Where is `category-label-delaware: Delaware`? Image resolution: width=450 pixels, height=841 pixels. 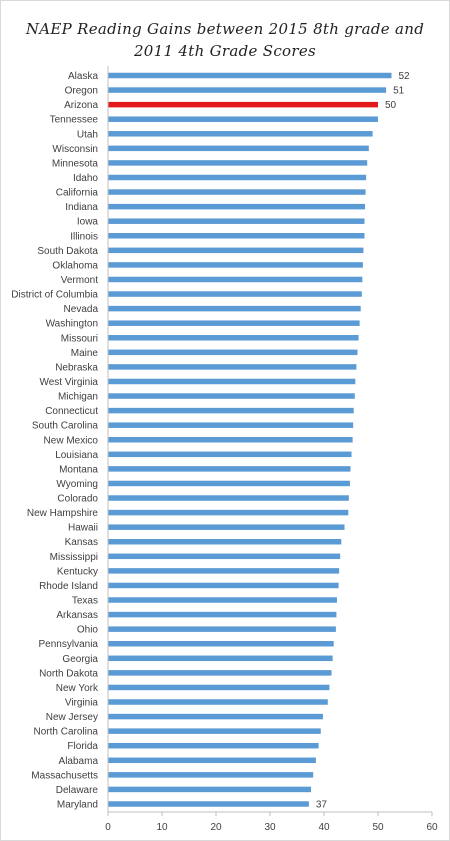
category-label-delaware: Delaware is located at coordinates (77, 790).